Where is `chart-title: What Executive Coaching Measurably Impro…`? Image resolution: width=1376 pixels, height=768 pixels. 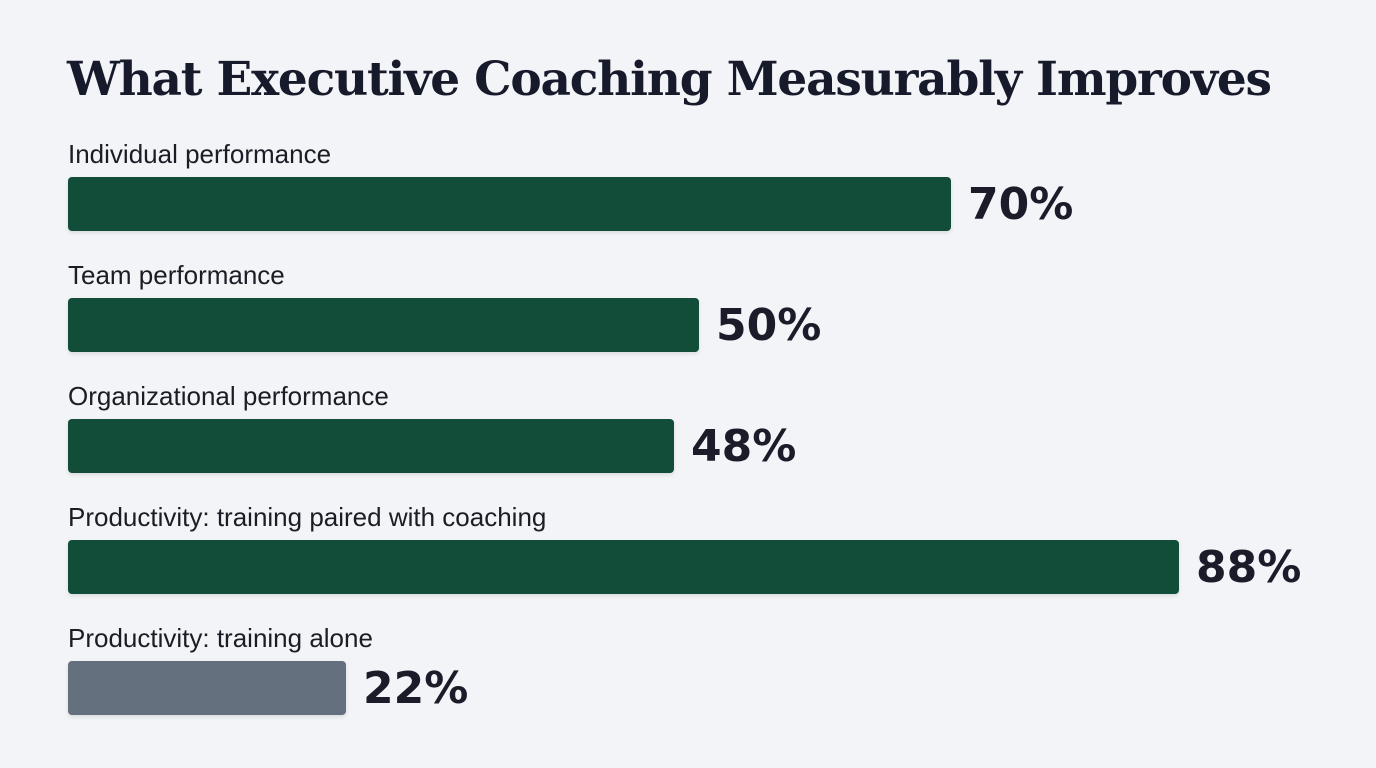 chart-title: What Executive Coaching Measurably Impro… is located at coordinates (669, 79).